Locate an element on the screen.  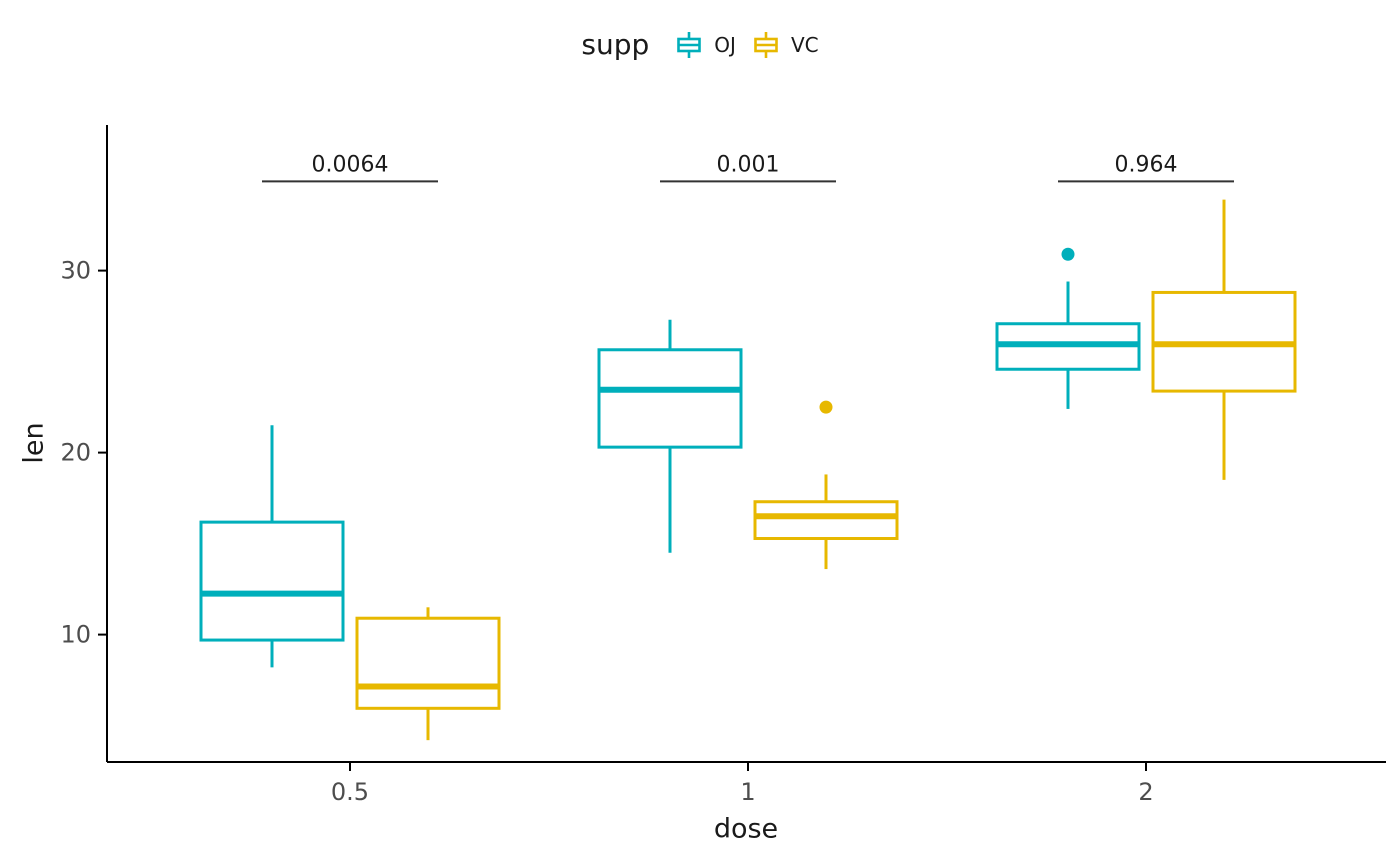
legend-item-vc: VC is located at coordinates (784, 45).